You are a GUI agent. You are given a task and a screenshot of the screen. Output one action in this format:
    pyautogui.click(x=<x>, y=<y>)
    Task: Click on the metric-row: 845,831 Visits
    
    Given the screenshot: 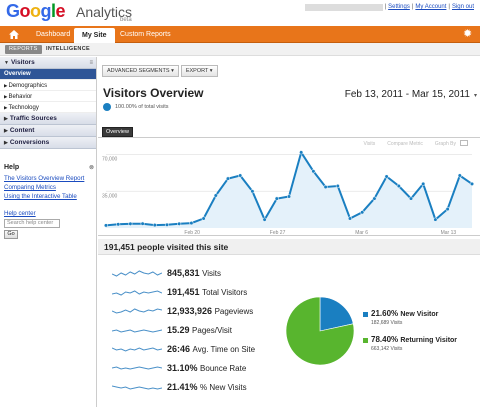 What is the action you would take?
    pyautogui.click(x=207, y=276)
    